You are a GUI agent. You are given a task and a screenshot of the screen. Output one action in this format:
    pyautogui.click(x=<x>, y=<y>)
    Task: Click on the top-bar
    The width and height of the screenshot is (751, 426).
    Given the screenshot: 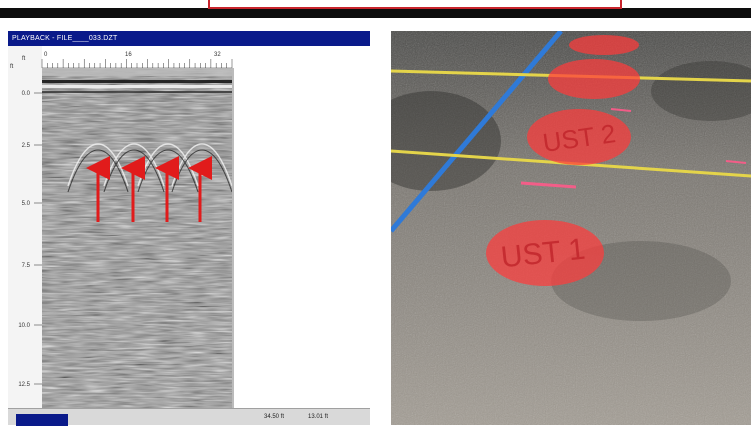 What is the action you would take?
    pyautogui.click(x=375, y=13)
    